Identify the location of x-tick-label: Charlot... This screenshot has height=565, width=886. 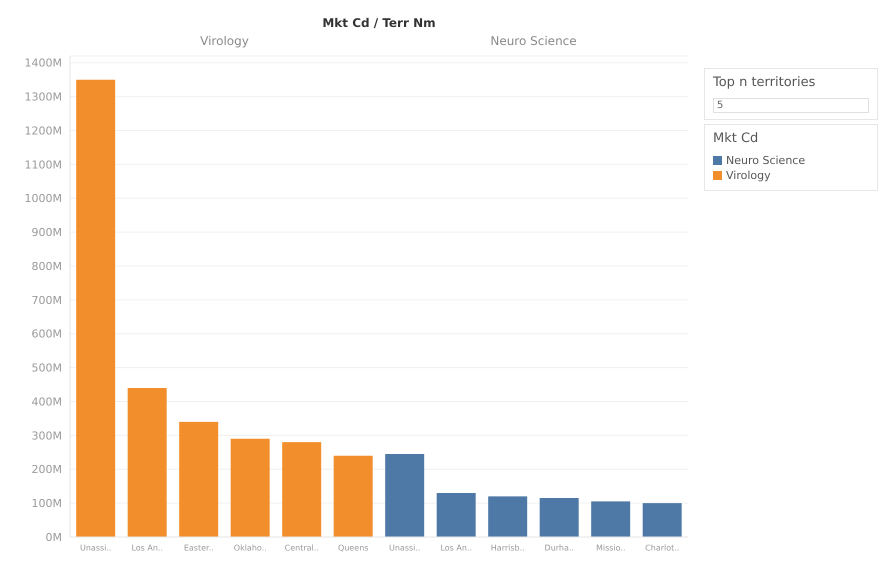
(662, 548).